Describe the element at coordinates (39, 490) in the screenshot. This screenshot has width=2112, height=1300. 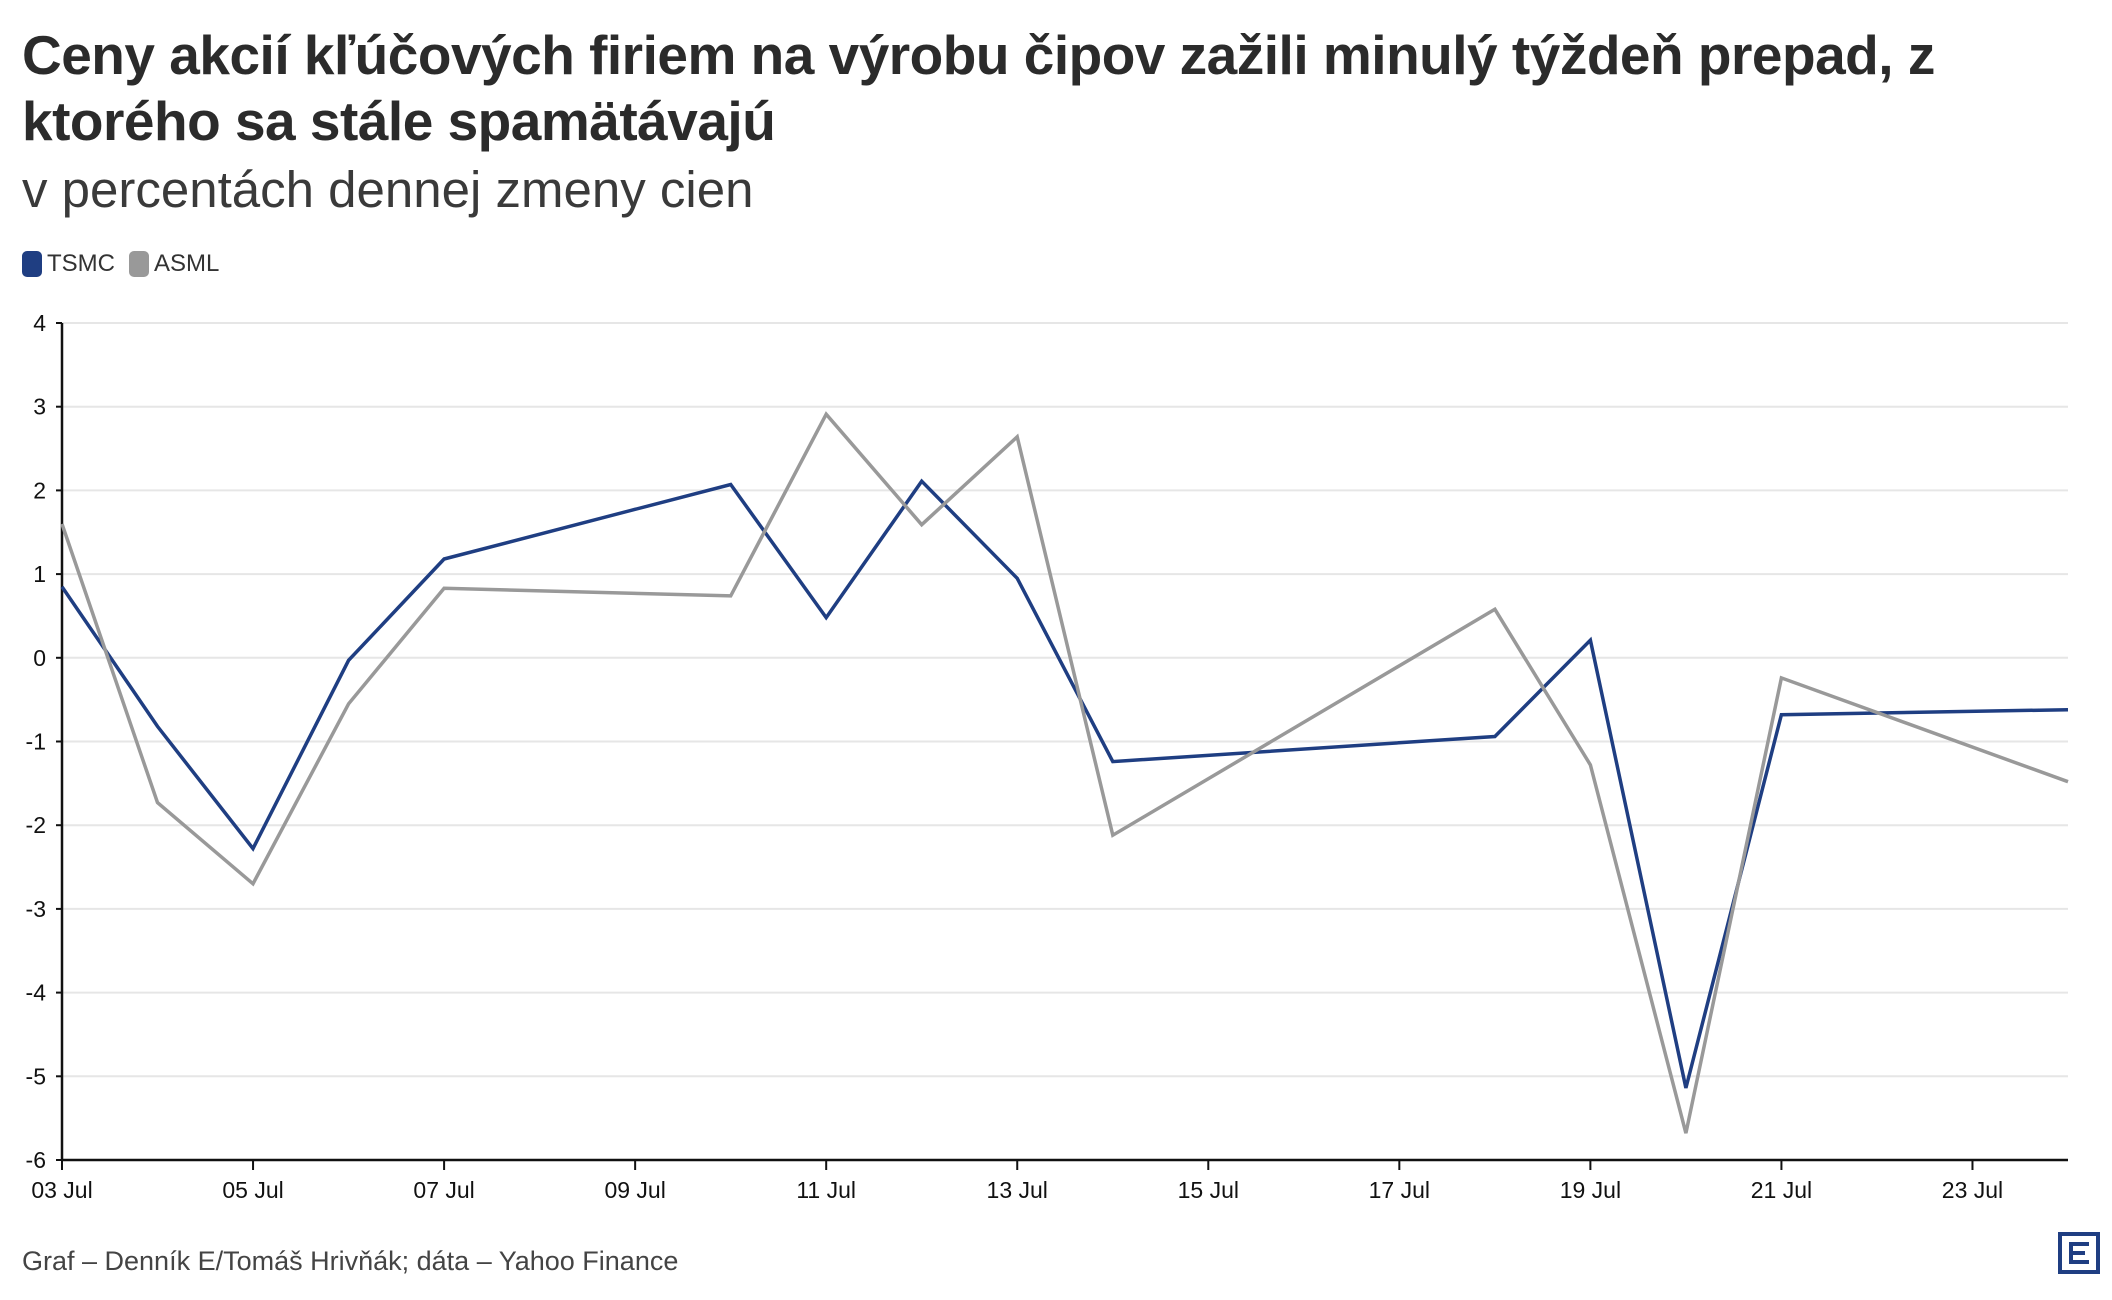
I see `y-tick-label: 2` at that location.